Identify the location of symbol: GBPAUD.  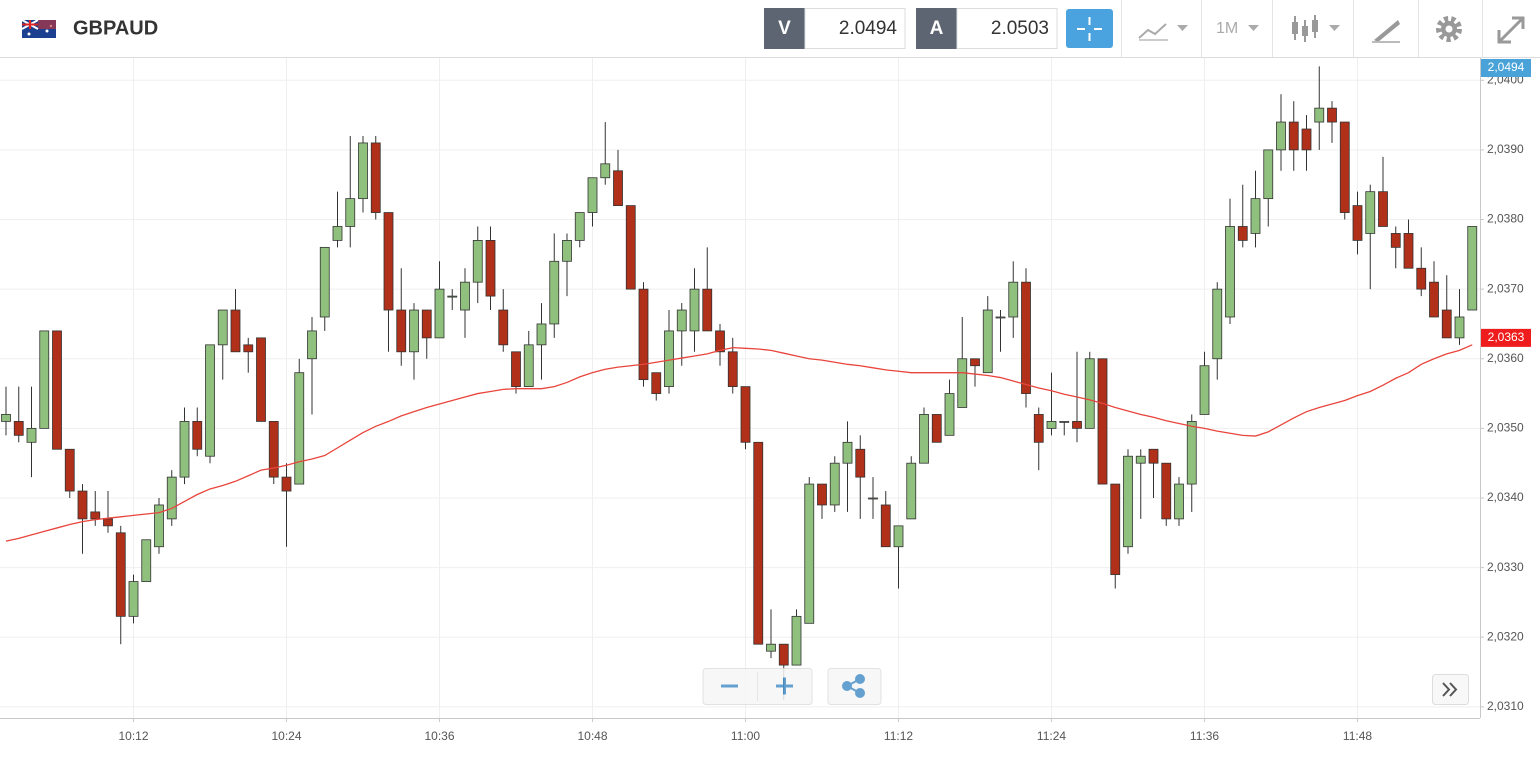
(115, 28).